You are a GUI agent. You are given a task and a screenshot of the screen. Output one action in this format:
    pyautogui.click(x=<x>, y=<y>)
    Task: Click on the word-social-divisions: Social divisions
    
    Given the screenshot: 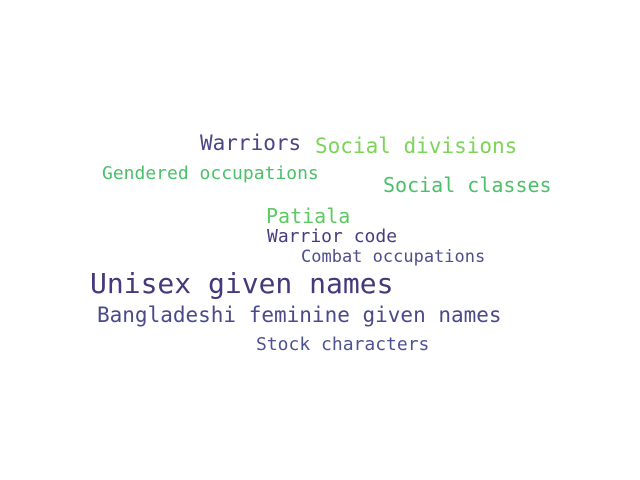 What is the action you would take?
    pyautogui.click(x=416, y=146)
    